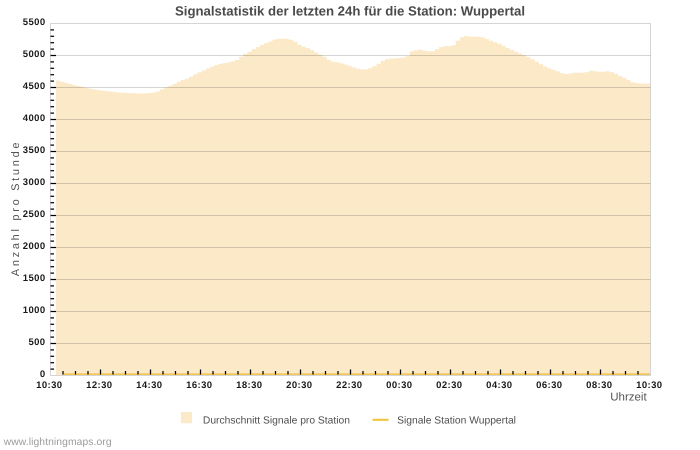 This screenshot has width=700, height=450. Describe the element at coordinates (449, 385) in the screenshot. I see `svg-text: 02:30` at that location.